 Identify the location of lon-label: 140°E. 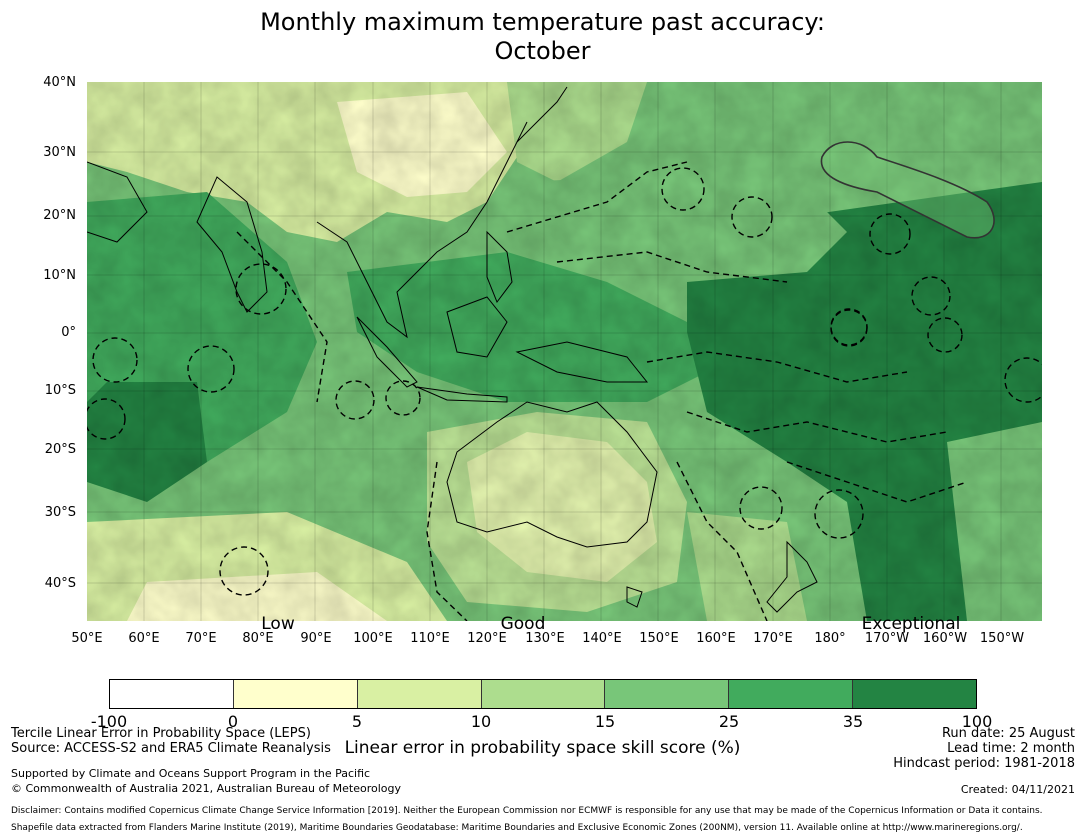
(602, 638).